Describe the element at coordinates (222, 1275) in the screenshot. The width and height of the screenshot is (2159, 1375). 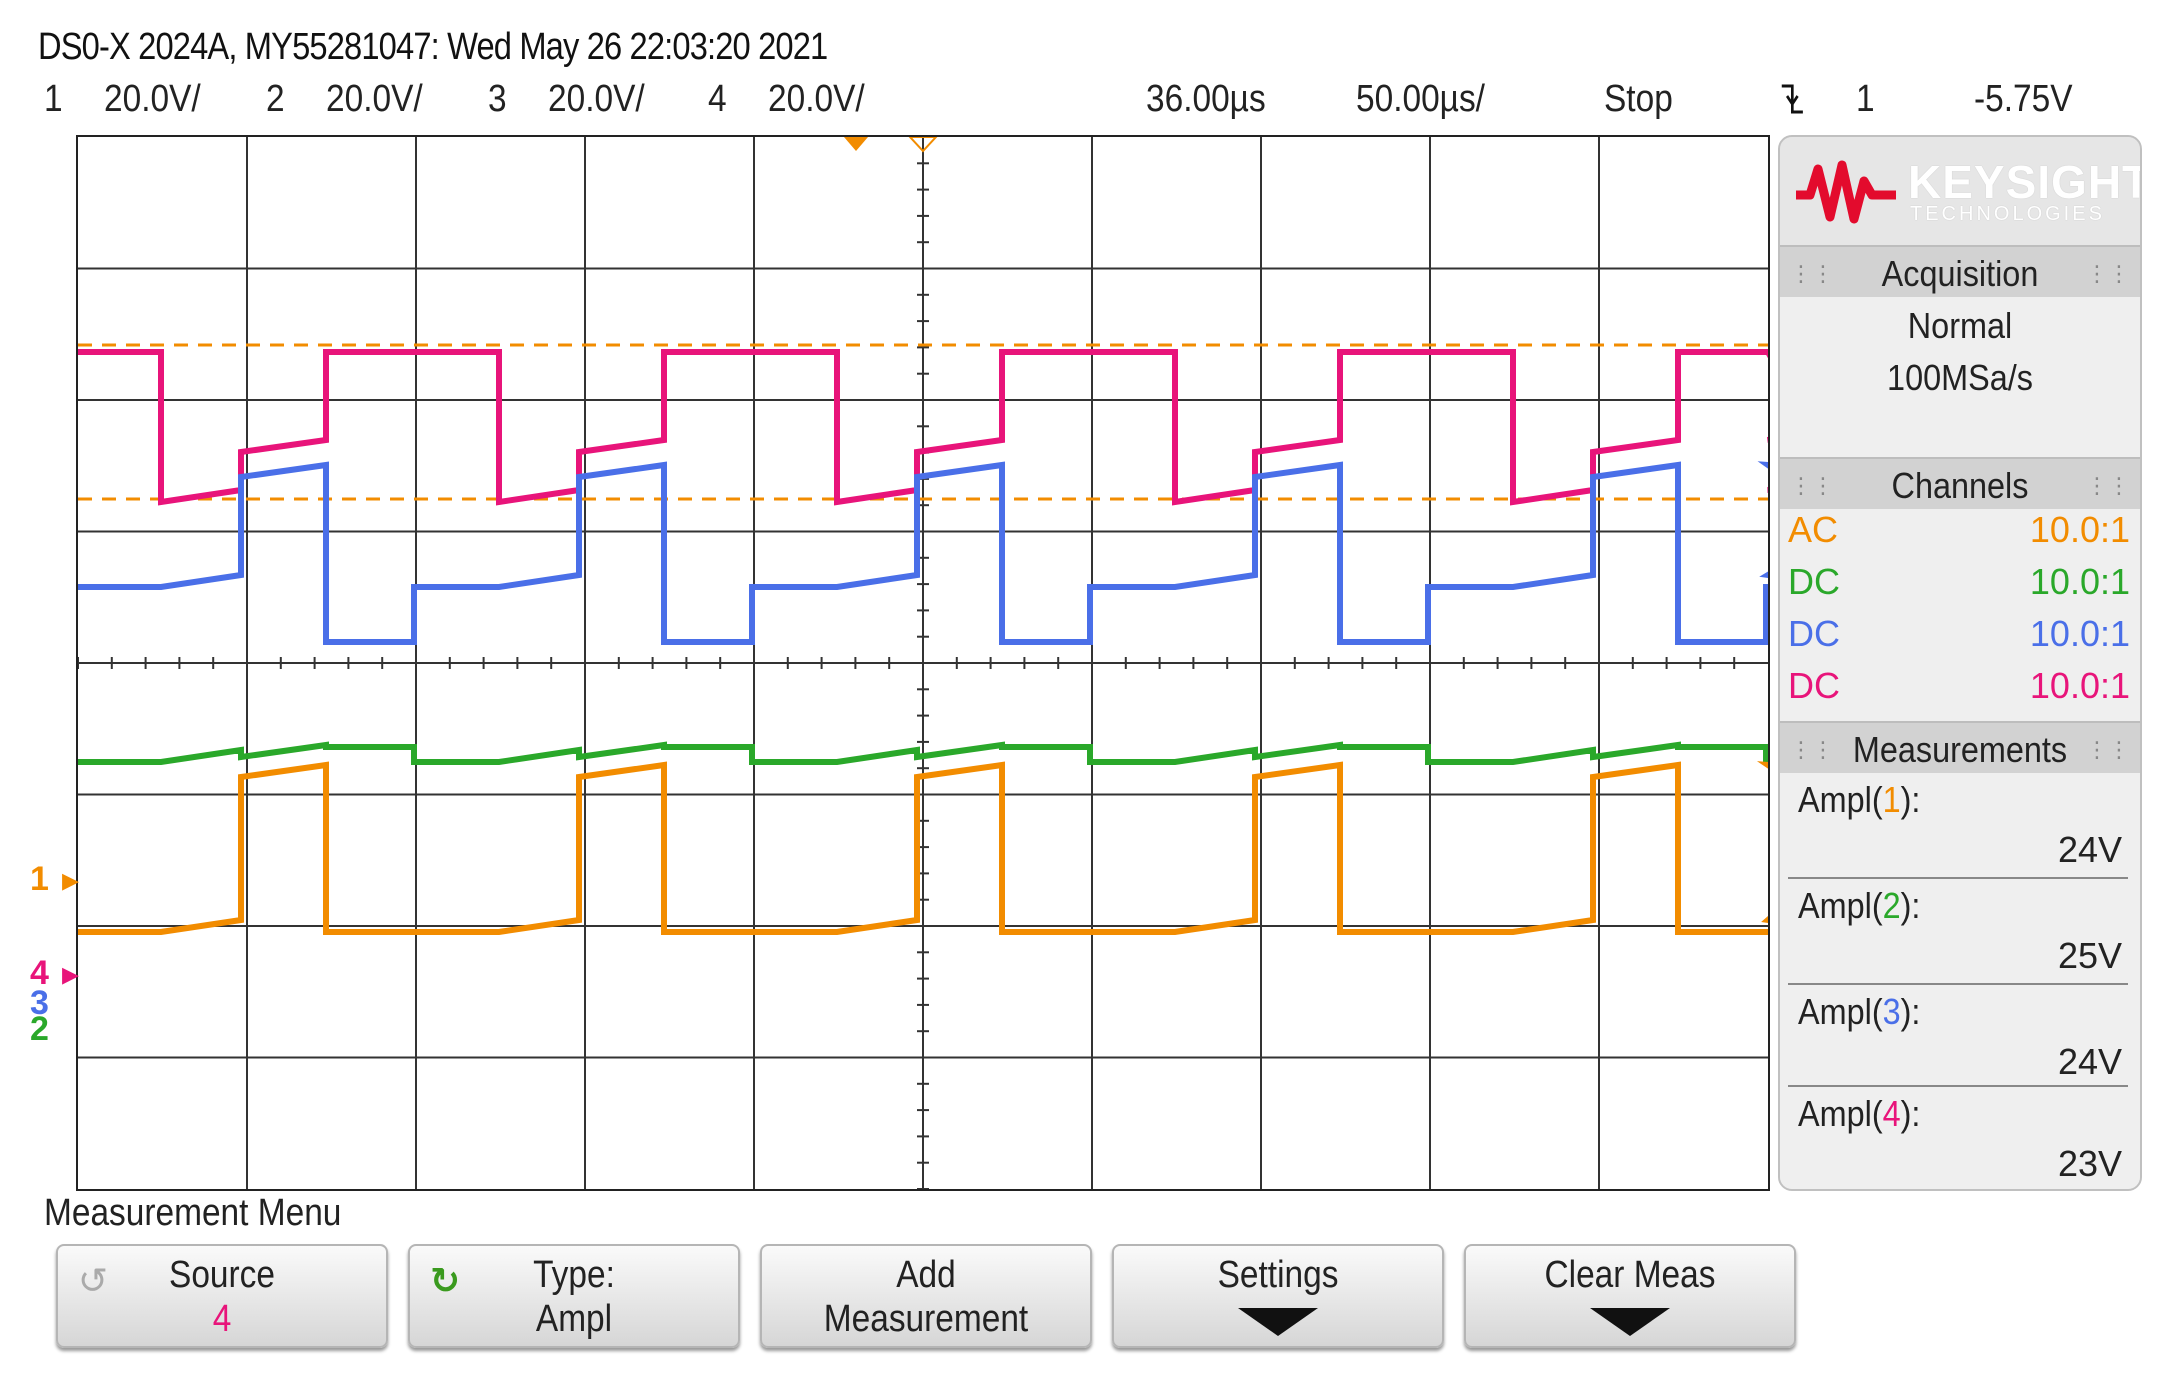
I see `softkey-source-label: Source` at that location.